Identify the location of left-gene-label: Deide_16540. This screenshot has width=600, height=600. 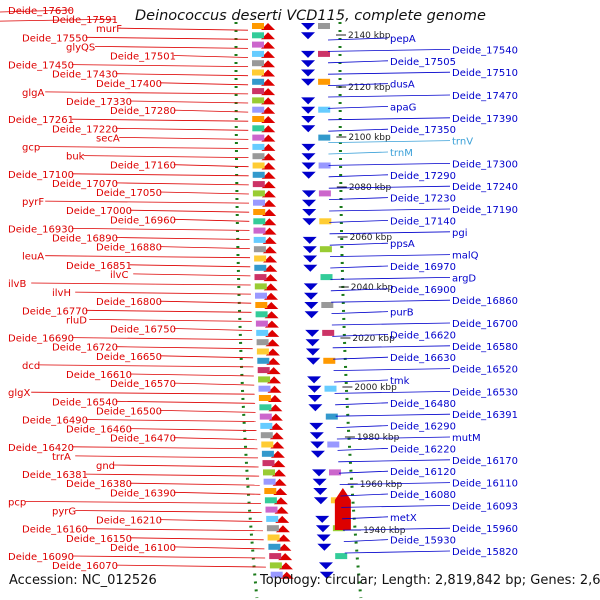
(85, 402).